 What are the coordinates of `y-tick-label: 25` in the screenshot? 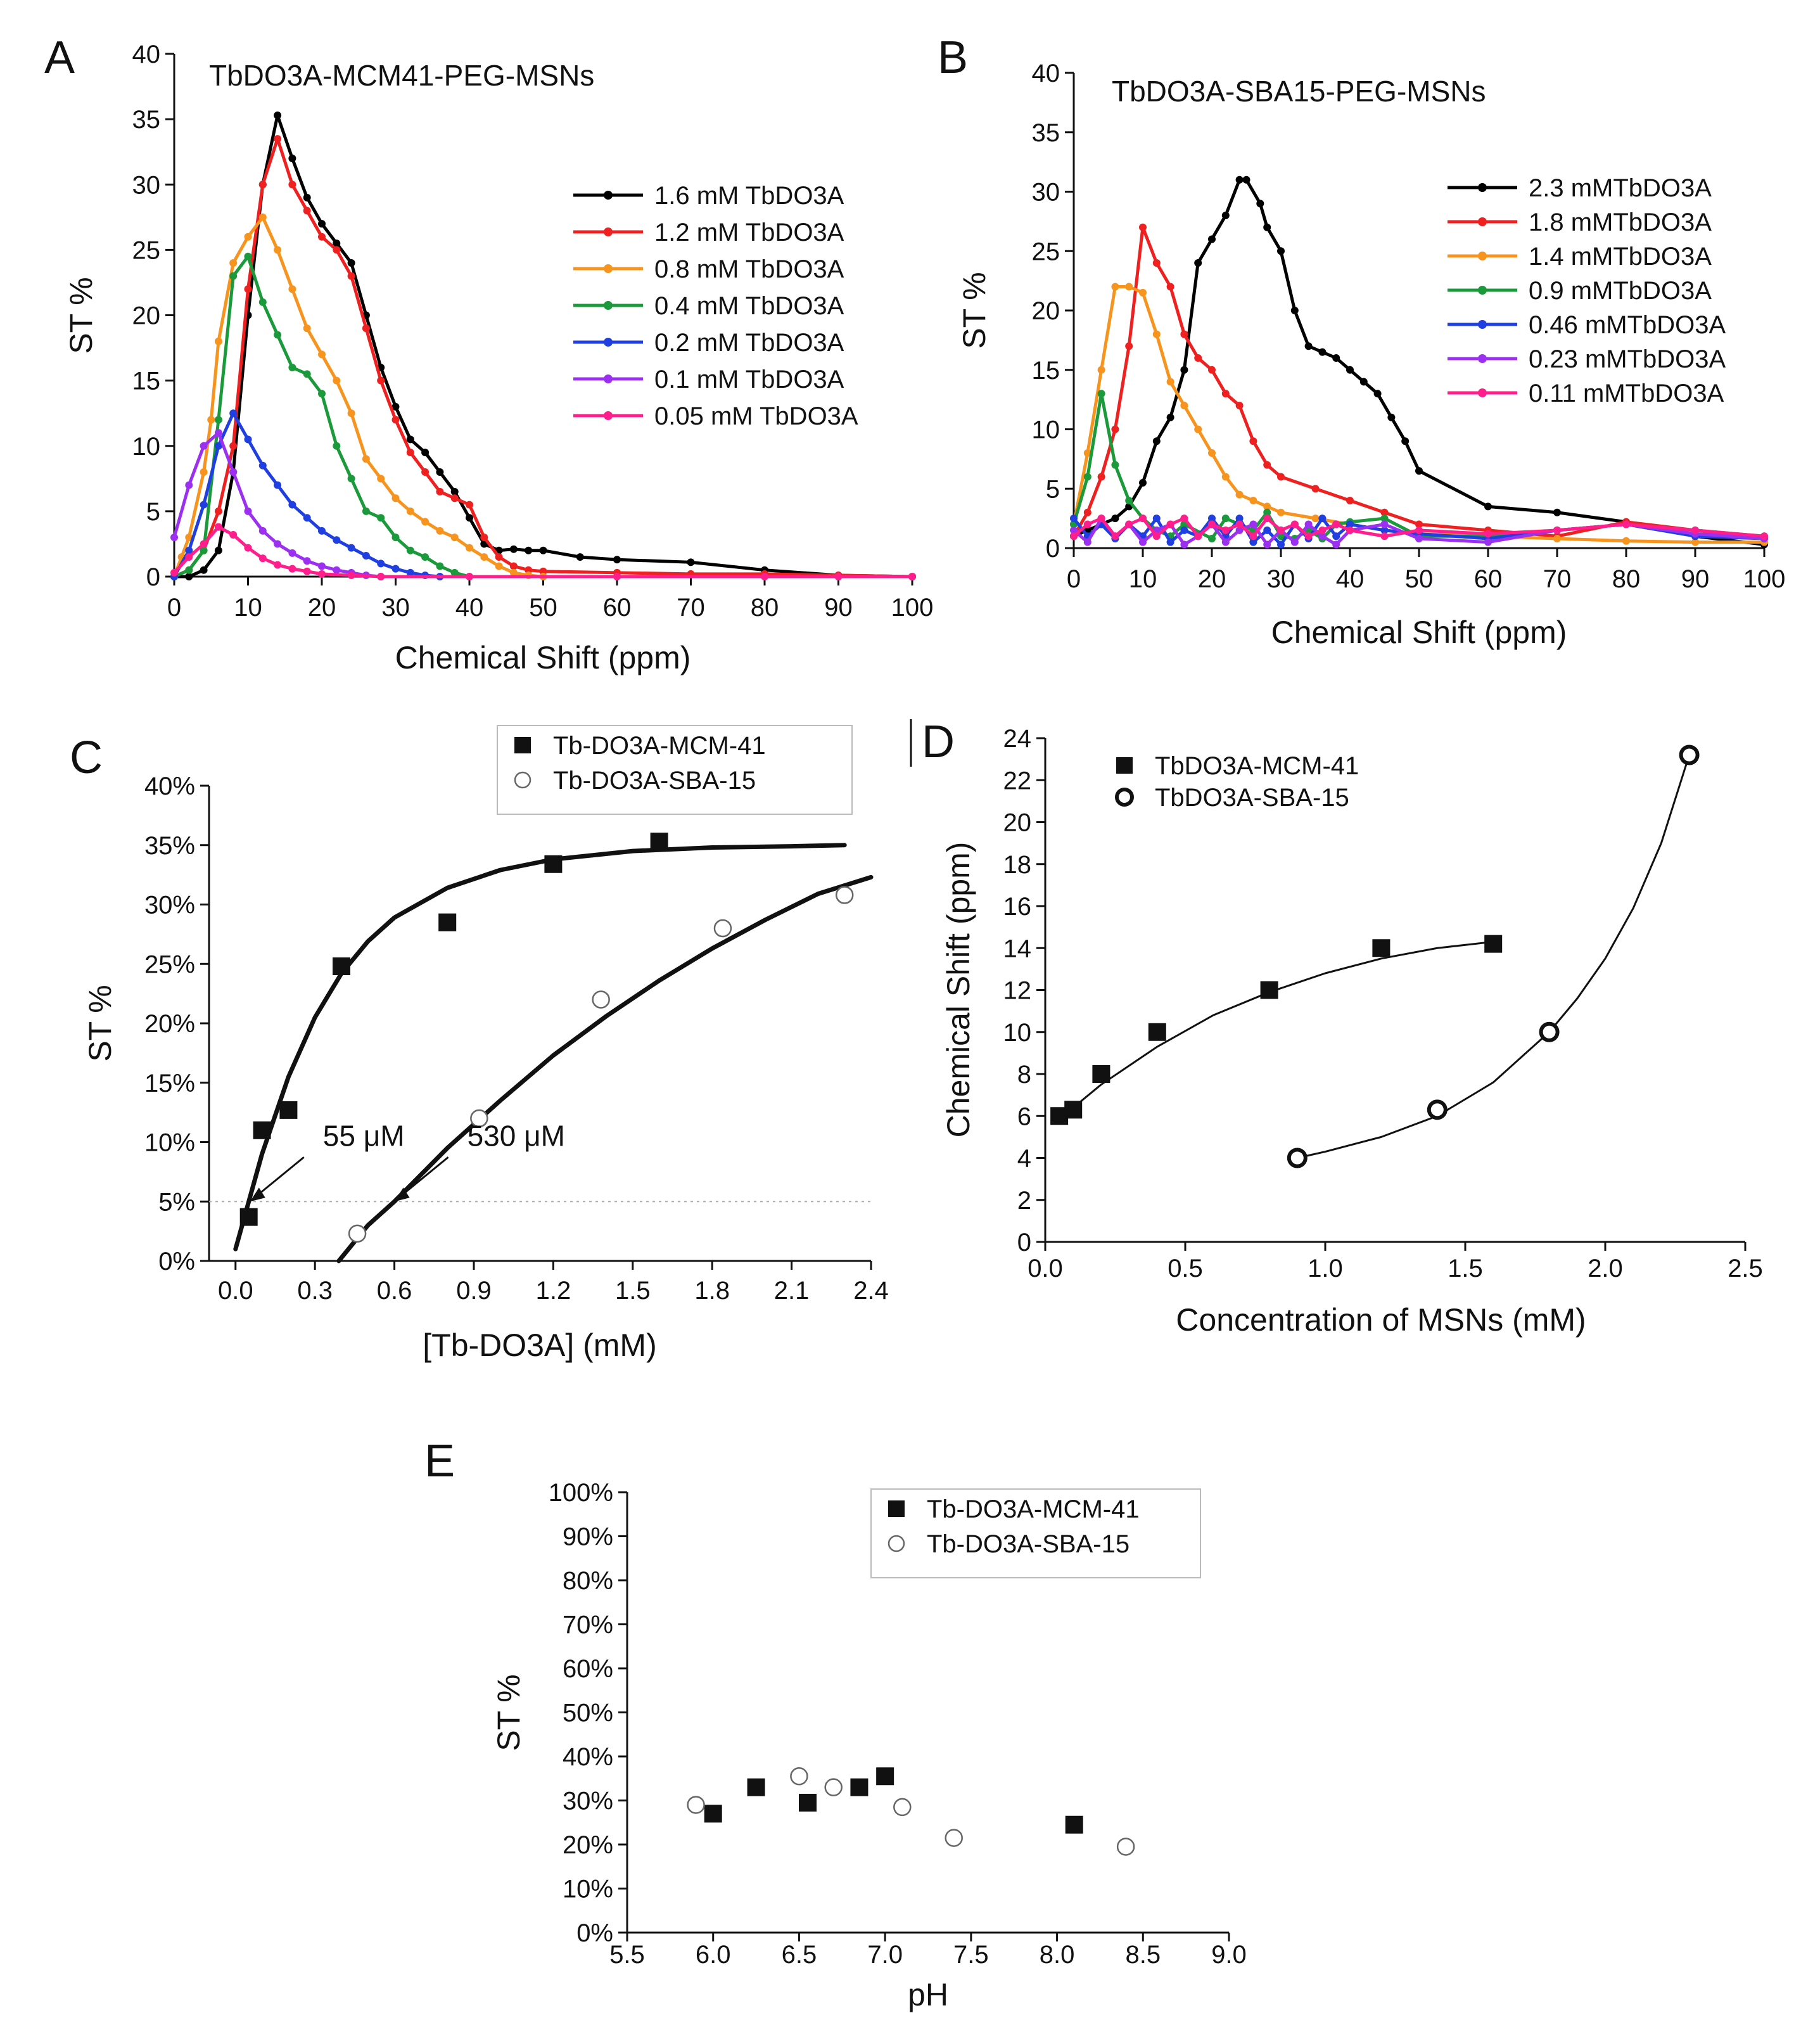 It's located at (1046, 251).